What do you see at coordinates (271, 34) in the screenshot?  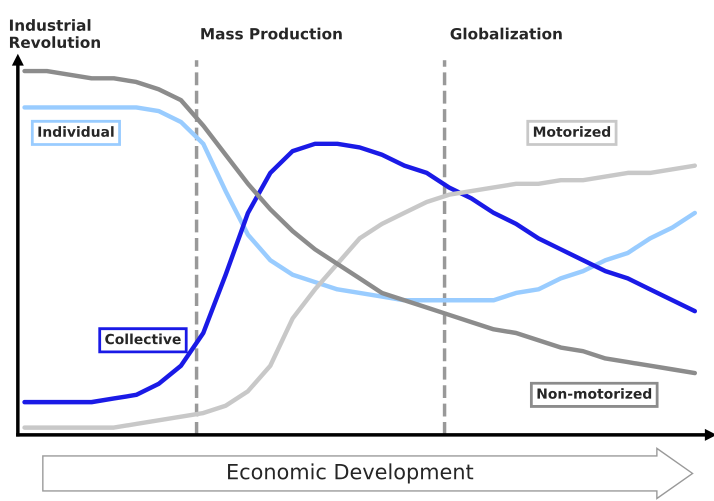 I see `text: Mass Production` at bounding box center [271, 34].